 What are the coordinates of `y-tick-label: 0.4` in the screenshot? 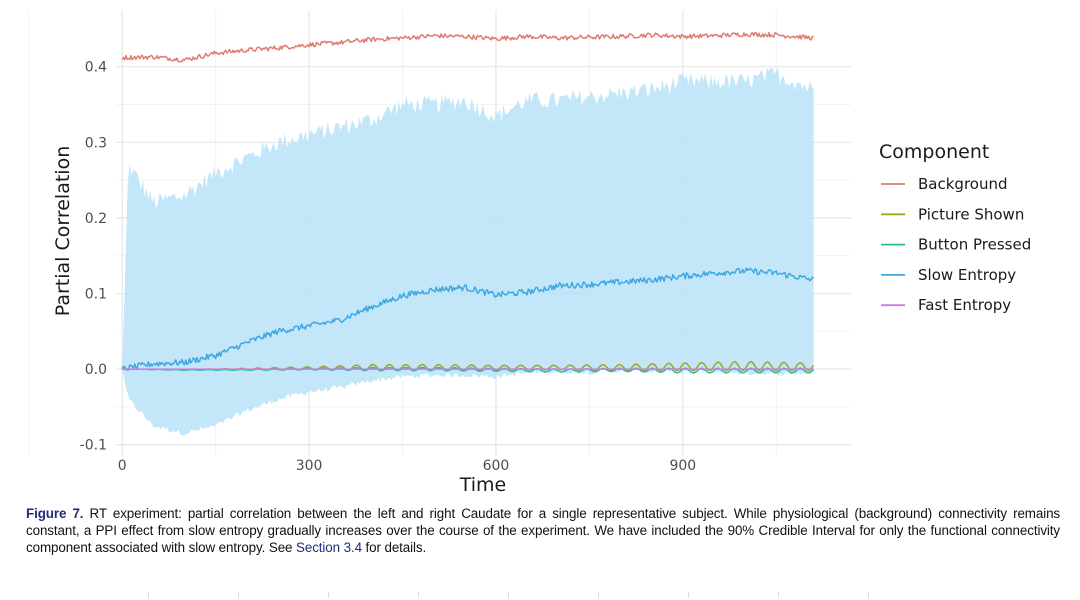 It's located at (96, 68).